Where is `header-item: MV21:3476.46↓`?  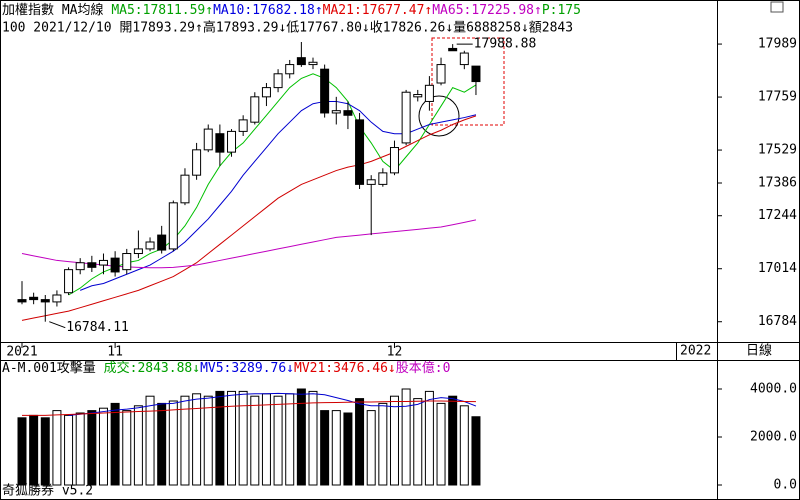
header-item: MV21:3476.46↓ is located at coordinates (345, 368).